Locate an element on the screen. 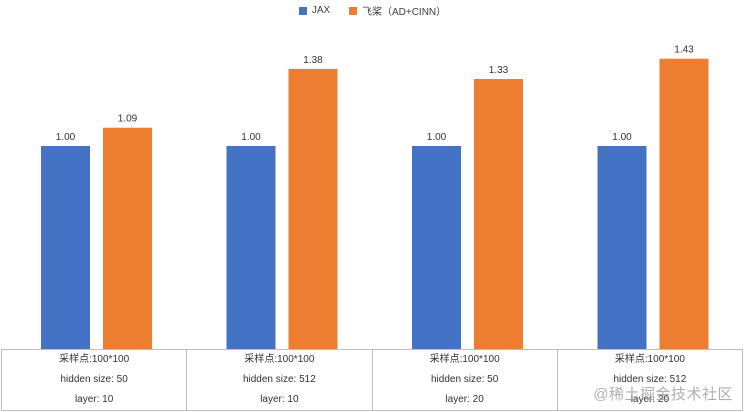  category-cell: 采样点:100*100 hidden size: 512 layer: 20 is located at coordinates (650, 380).